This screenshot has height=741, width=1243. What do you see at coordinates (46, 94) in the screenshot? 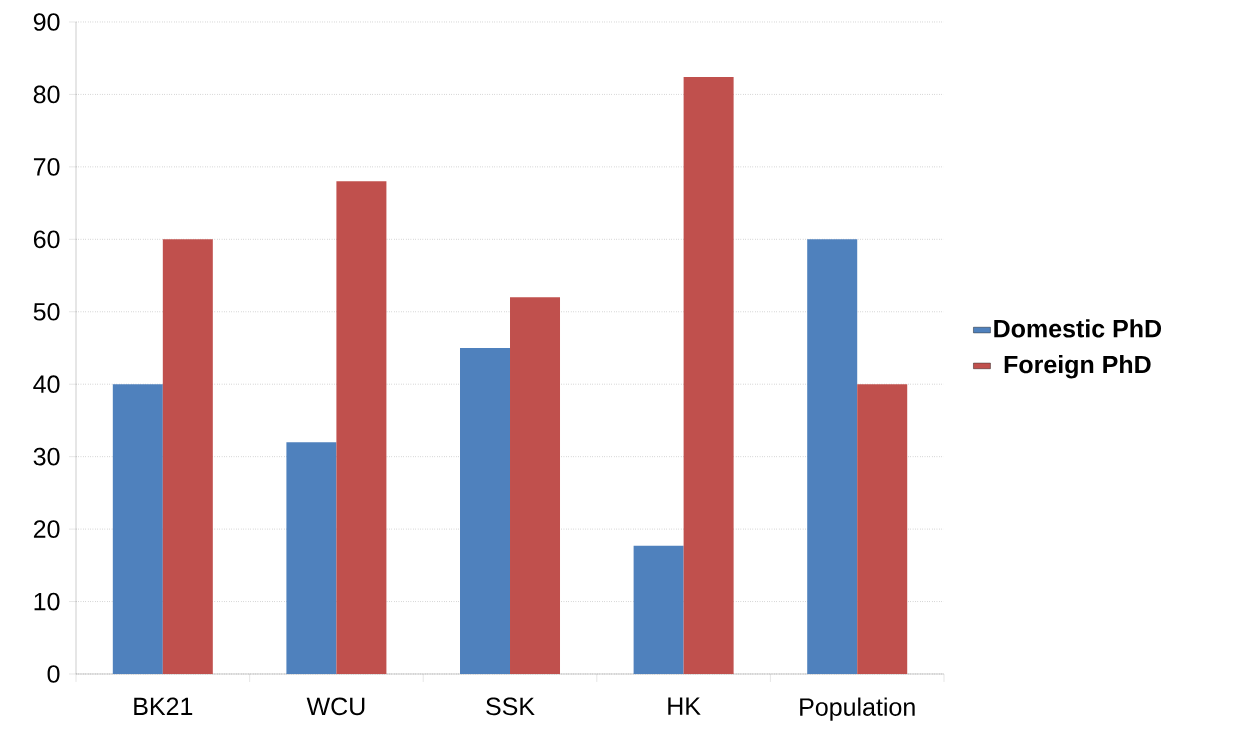
I see `y-tick-label: 80` at bounding box center [46, 94].